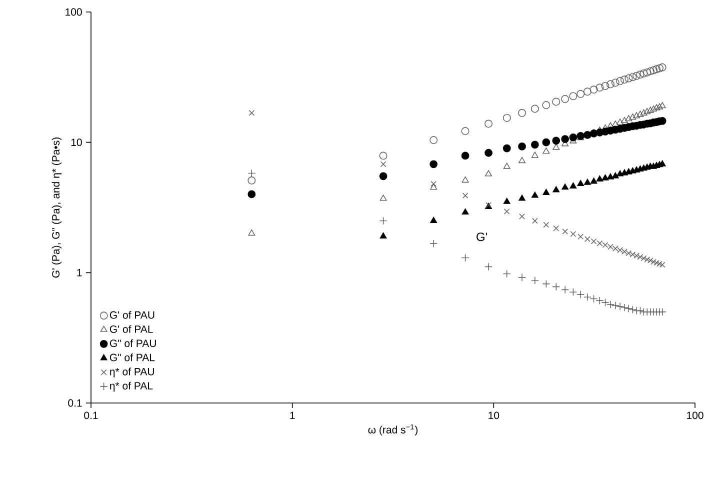 This screenshot has width=713, height=477. I want to click on x-tick-label: 10, so click(494, 416).